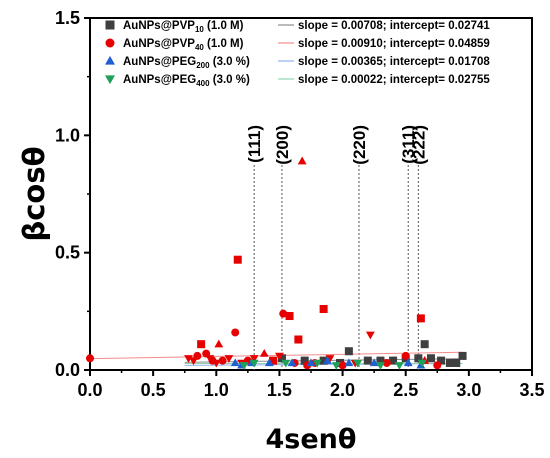  I want to click on y-axis-title: βcosθ, so click(34, 193).